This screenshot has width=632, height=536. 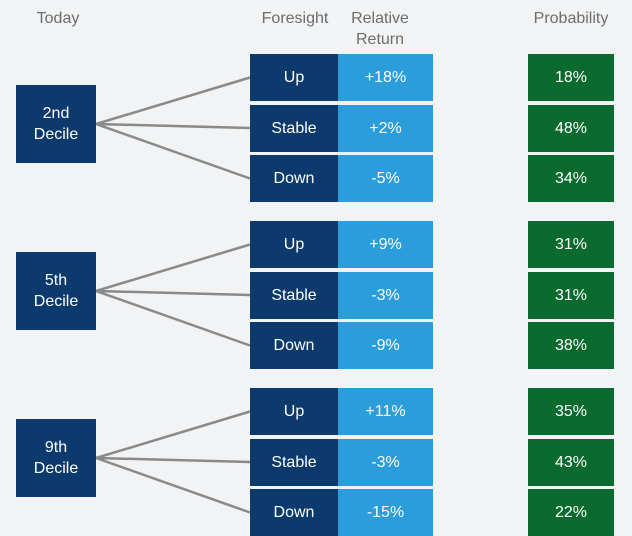 What do you see at coordinates (571, 18) in the screenshot?
I see `header-probability: Probability` at bounding box center [571, 18].